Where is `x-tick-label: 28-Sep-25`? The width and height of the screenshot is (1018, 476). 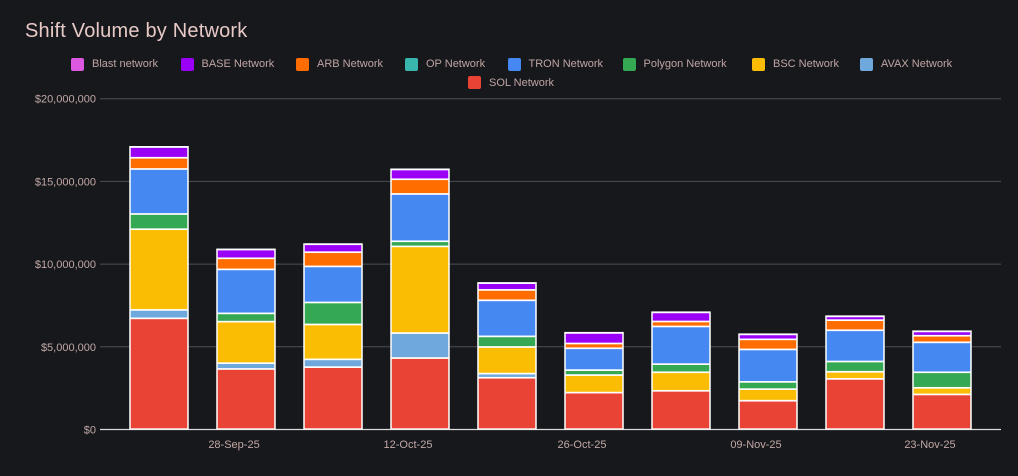 x-tick-label: 28-Sep-25 is located at coordinates (233, 445).